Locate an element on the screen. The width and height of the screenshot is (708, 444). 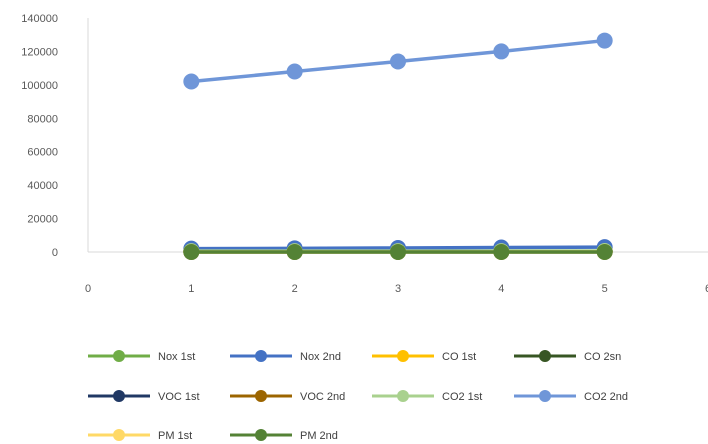
legend-label: Nox 1st is located at coordinates (176, 357).